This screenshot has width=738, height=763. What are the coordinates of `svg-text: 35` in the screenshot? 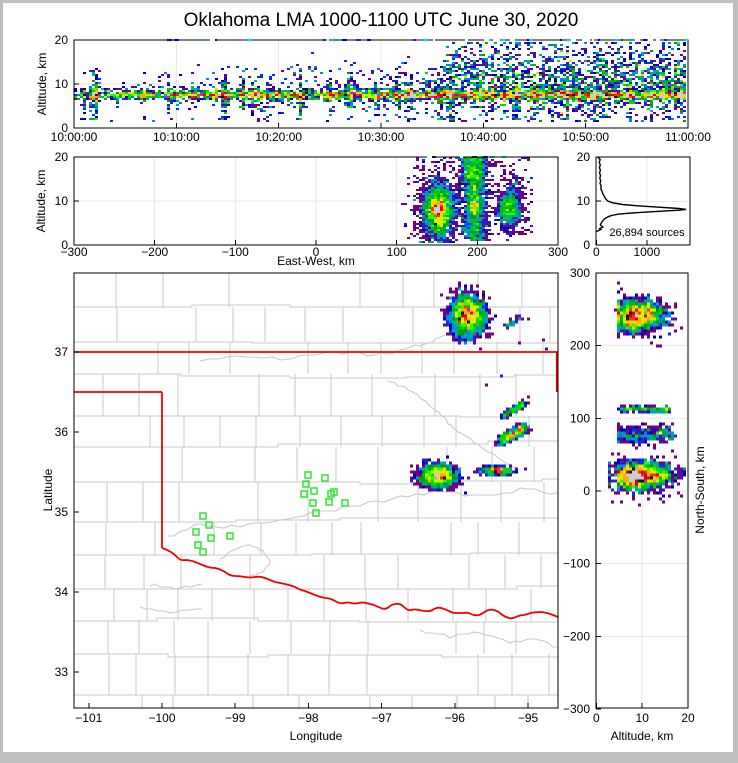 It's located at (62, 512).